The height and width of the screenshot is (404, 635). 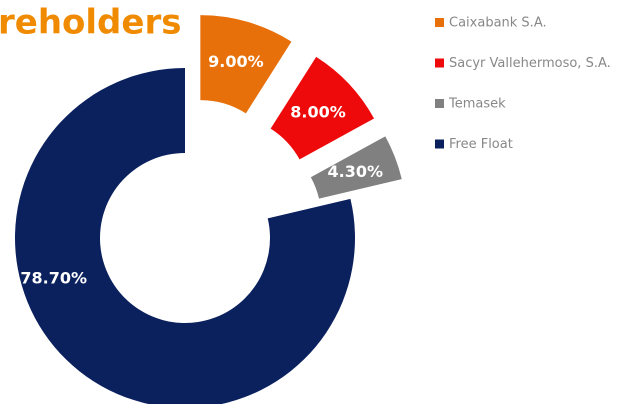 I want to click on data-label: 78.70%, so click(x=53, y=277).